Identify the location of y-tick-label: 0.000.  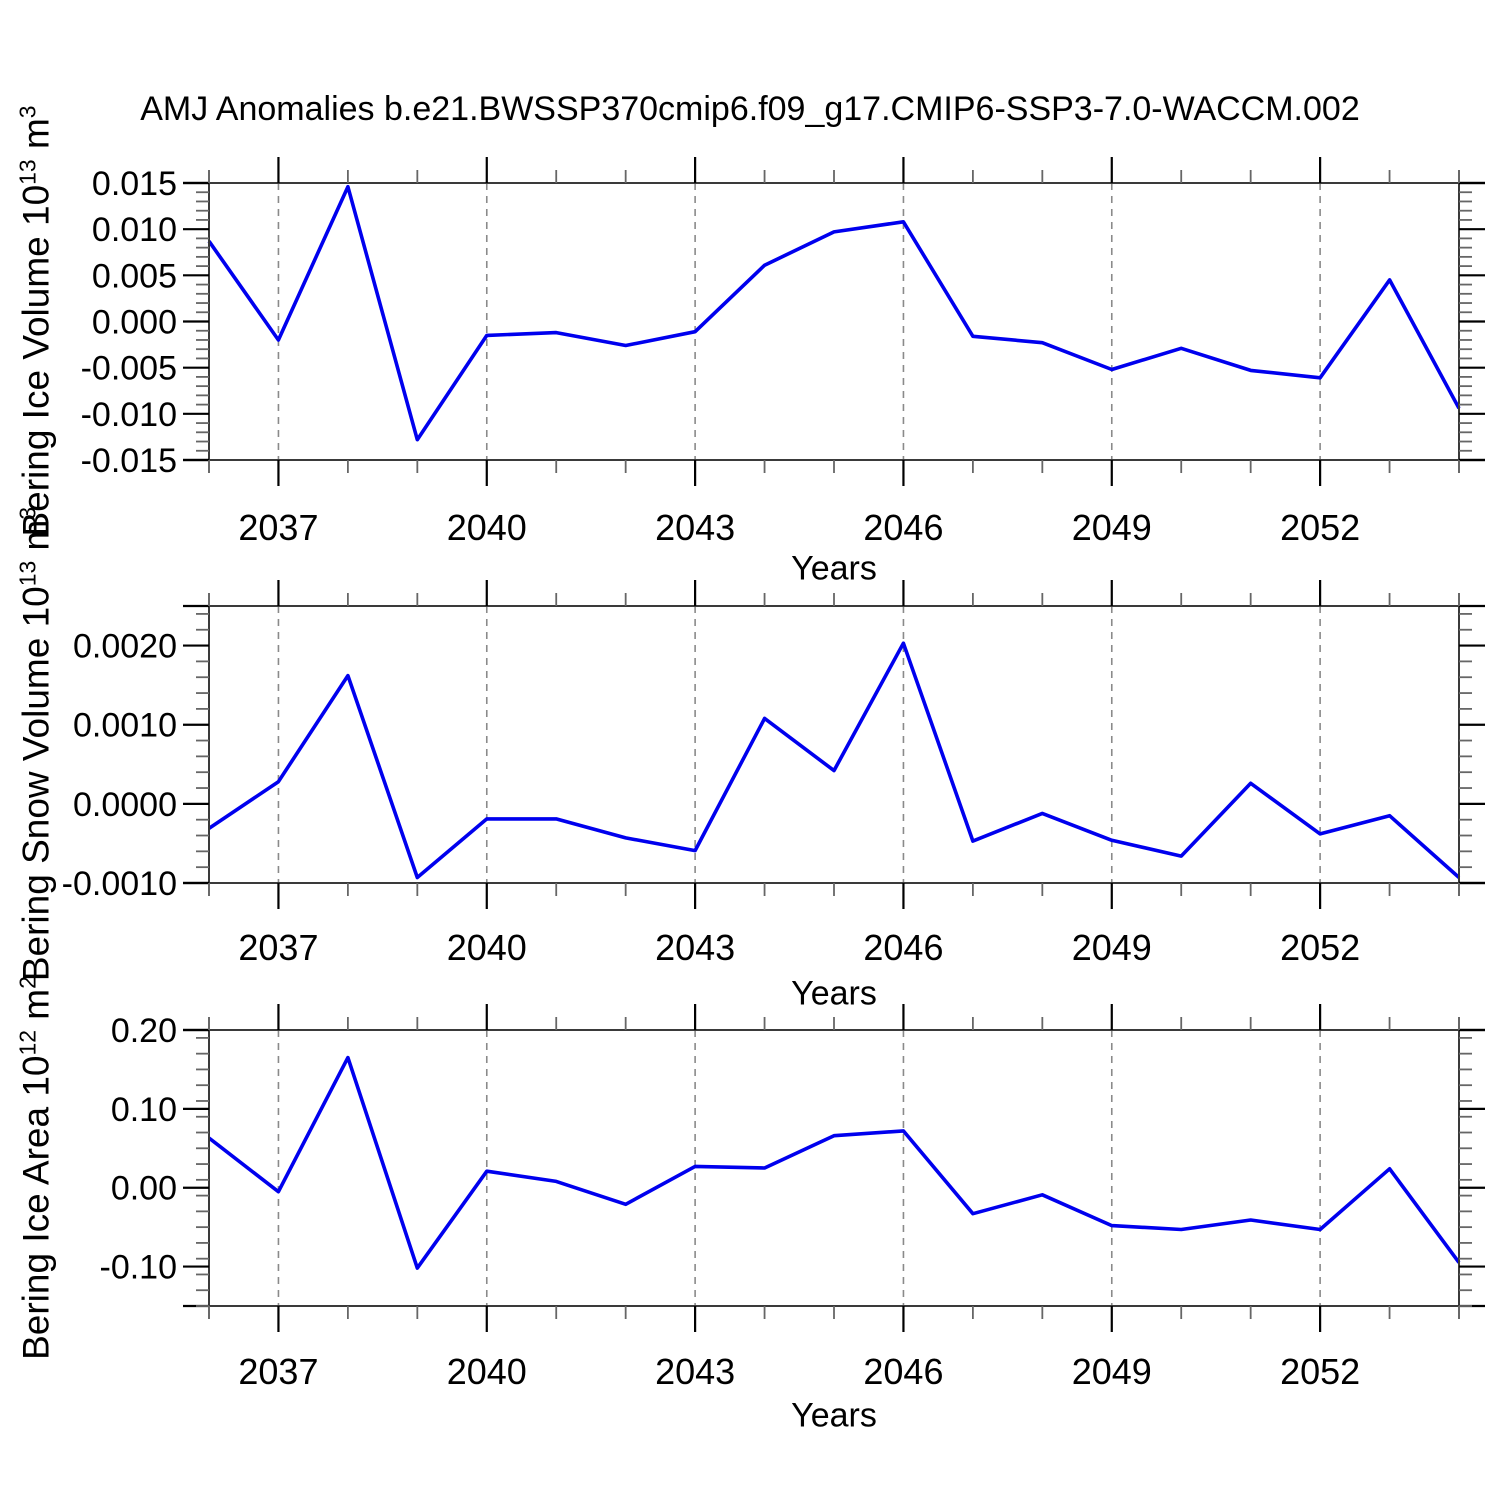
(134, 323).